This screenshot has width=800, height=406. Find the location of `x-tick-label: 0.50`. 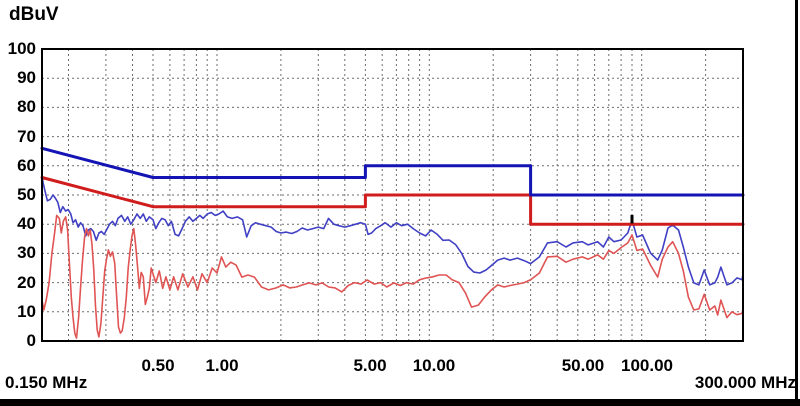

x-tick-label: 0.50 is located at coordinates (158, 365).